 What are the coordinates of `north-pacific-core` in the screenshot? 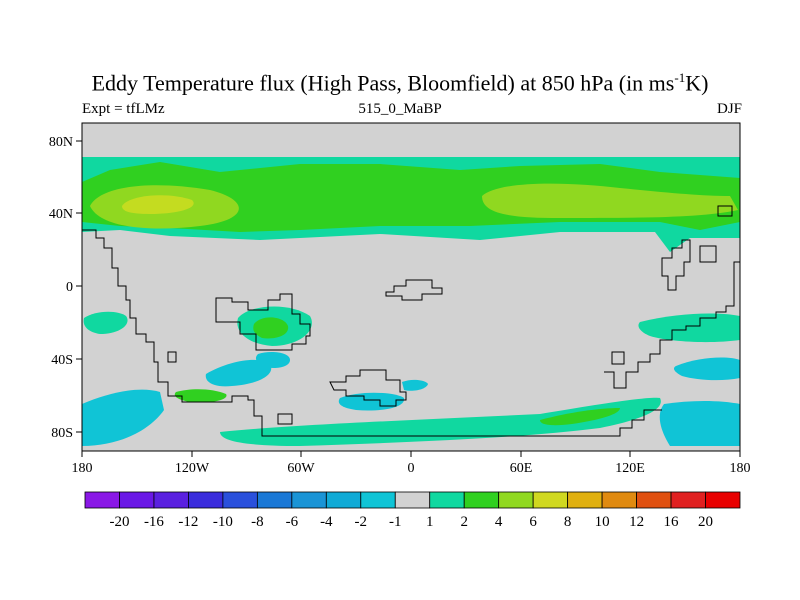 It's located at (158, 204).